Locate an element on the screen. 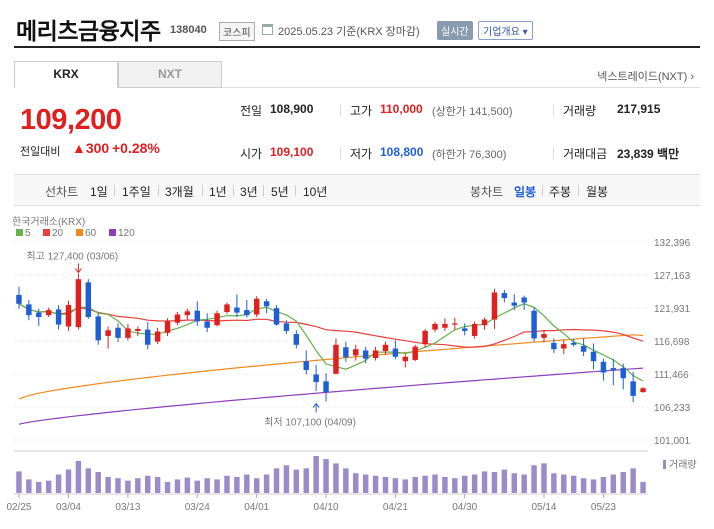 The width and height of the screenshot is (714, 529). candle-monthly: 월봉 is located at coordinates (597, 192).